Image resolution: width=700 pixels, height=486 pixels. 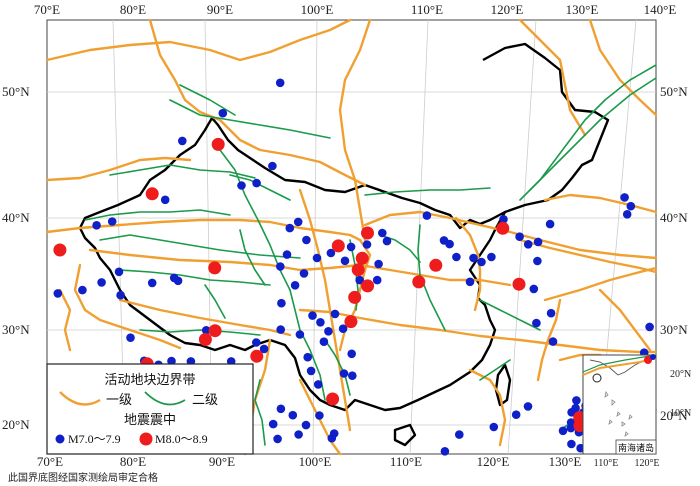 What do you see at coordinates (636, 411) in the screenshot?
I see `inset-map: 南海诸岛 20°N 10°N 110°E 120°E` at bounding box center [636, 411].